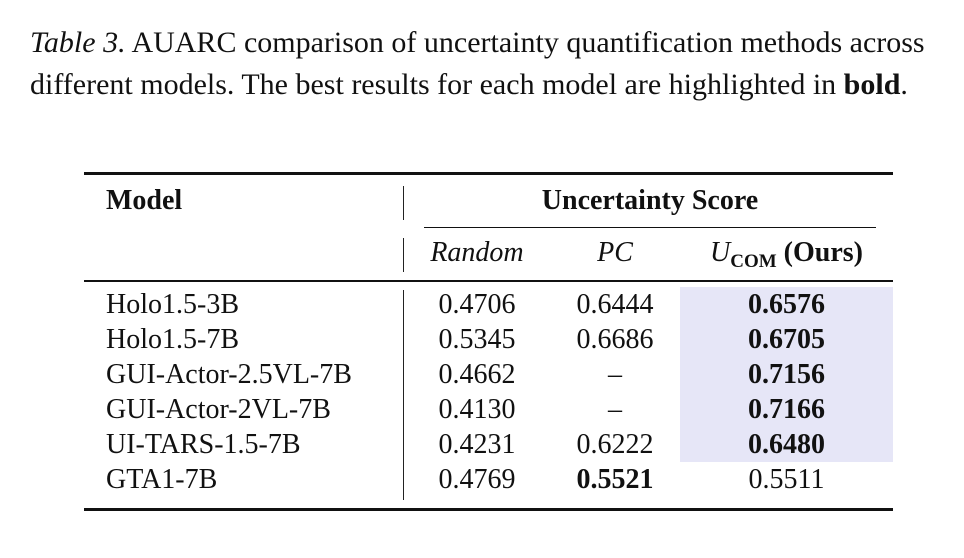 This screenshot has height=558, width=964. What do you see at coordinates (615, 444) in the screenshot?
I see `pc-score-cell: 0.6222` at bounding box center [615, 444].